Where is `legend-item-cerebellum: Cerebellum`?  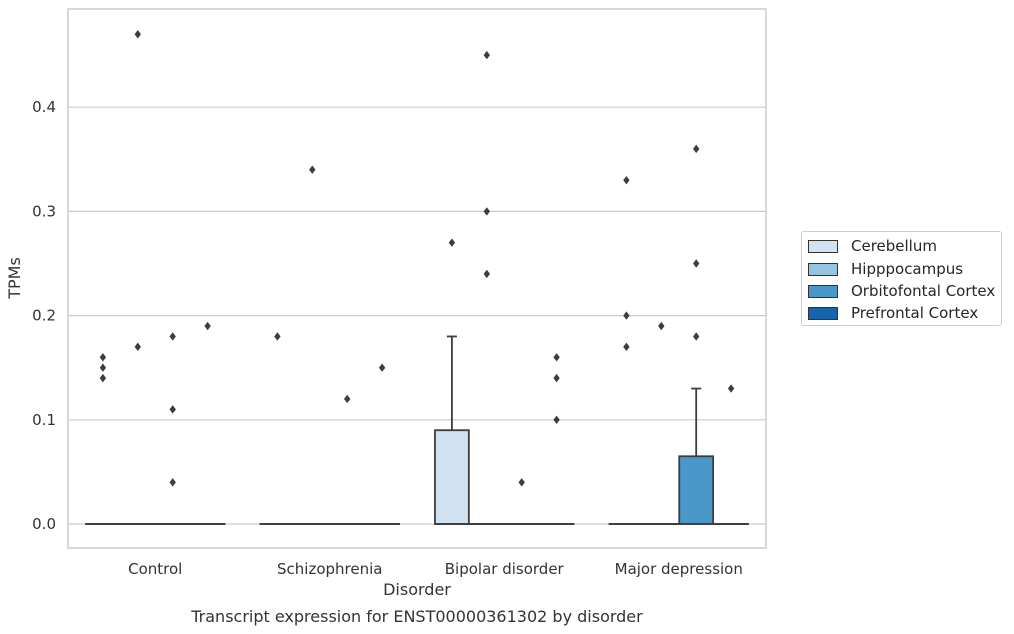
legend-item-cerebellum: Cerebellum is located at coordinates (872, 246).